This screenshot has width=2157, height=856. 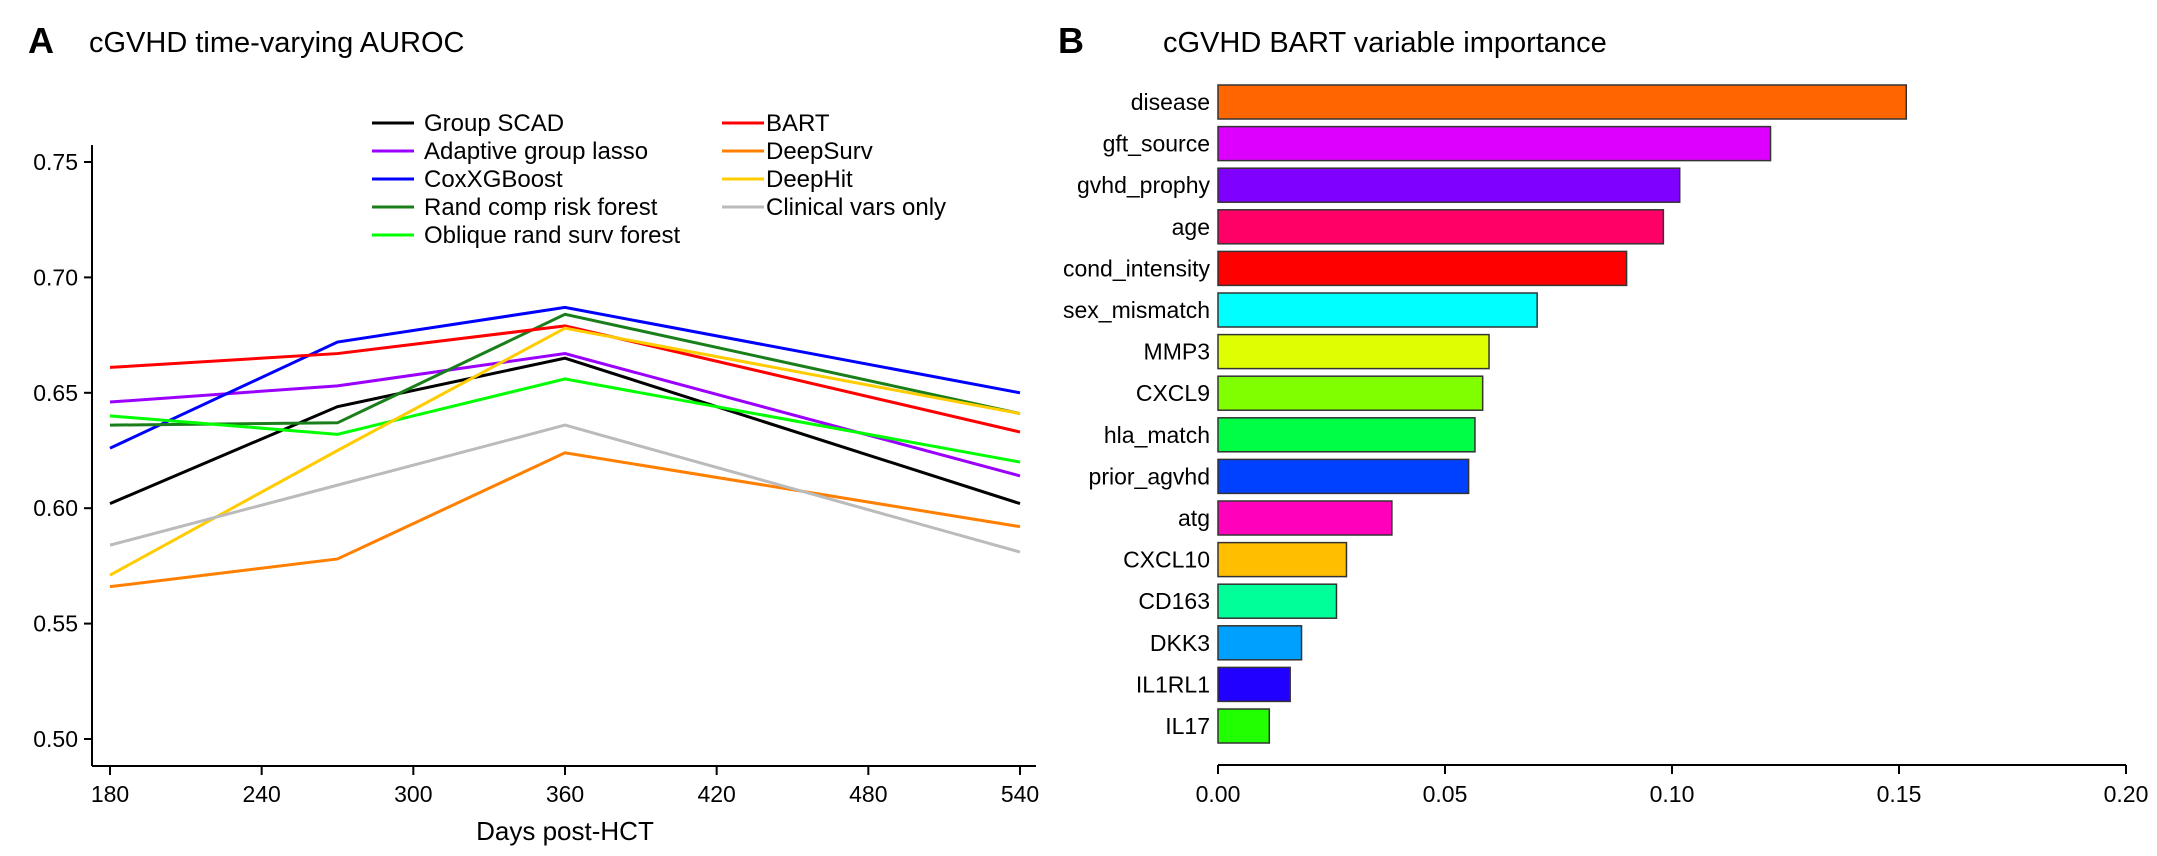 What do you see at coordinates (261, 794) in the screenshot?
I see `x-tick-label: 240` at bounding box center [261, 794].